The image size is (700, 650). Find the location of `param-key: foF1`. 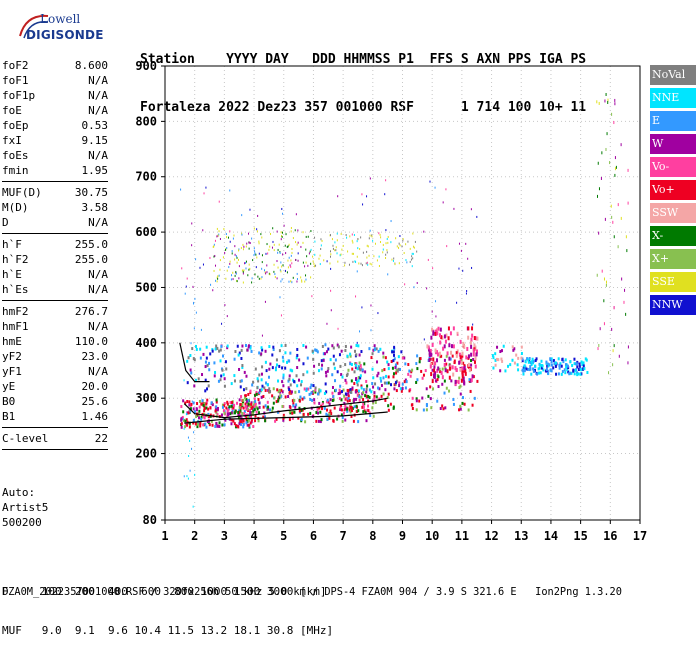

param-key: foF1 is located at coordinates (15, 80).